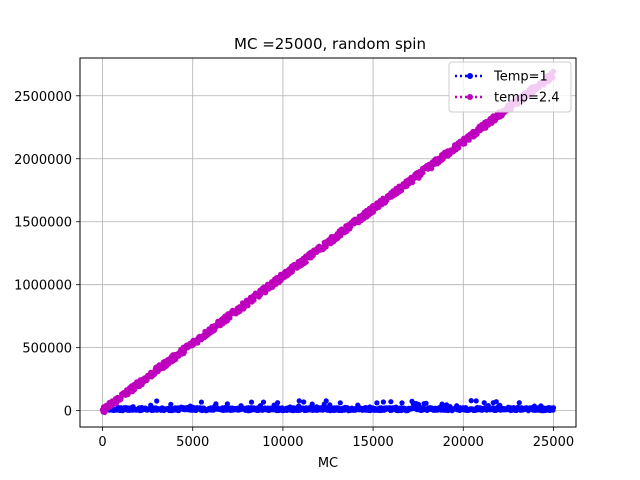 The image size is (640, 480). I want to click on x-axis: 0 5000 10000 15000 20000 25000, so click(336, 438).